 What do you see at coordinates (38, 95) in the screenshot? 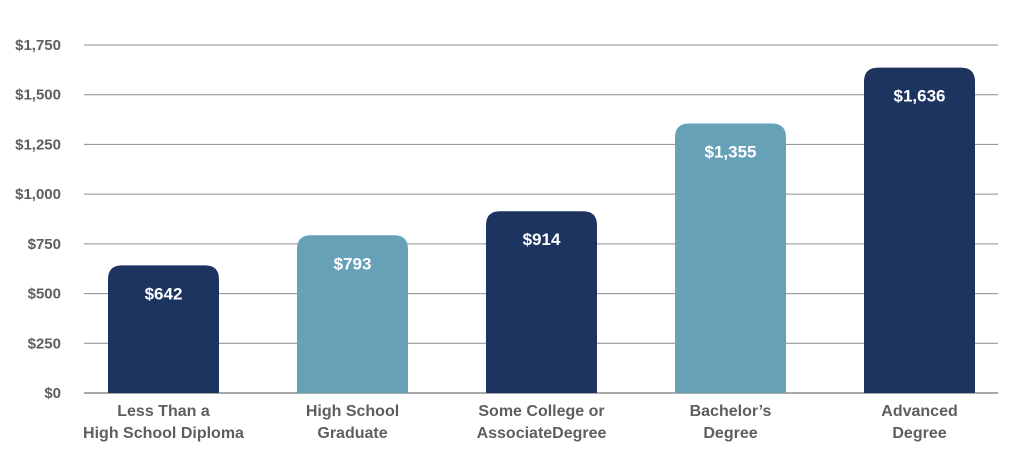
I see `y-tick-label: $1,500` at bounding box center [38, 95].